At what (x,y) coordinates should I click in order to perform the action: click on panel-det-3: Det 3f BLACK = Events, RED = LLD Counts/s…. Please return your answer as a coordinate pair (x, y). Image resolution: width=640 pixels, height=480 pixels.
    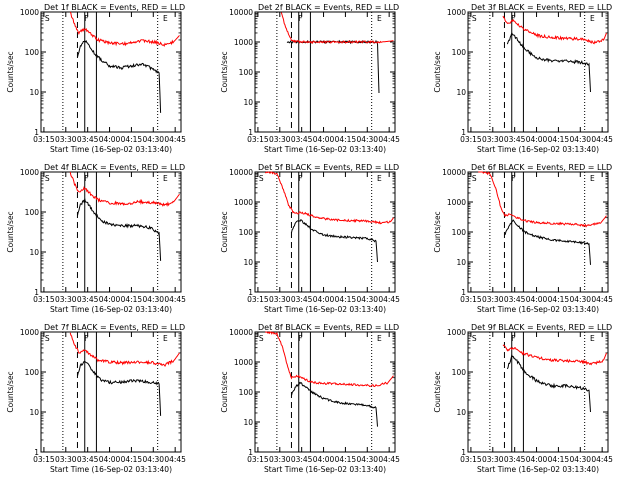
    Looking at the image, I should click on (523, 78).